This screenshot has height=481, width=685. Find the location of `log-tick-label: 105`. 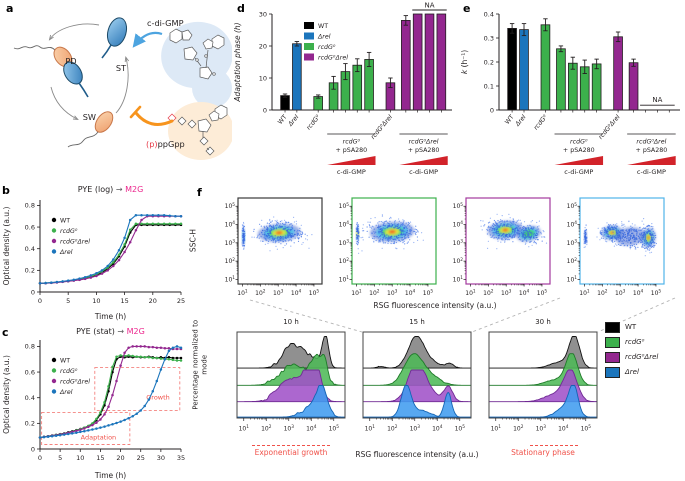

log-tick-label: 105 is located at coordinates (458, 206).